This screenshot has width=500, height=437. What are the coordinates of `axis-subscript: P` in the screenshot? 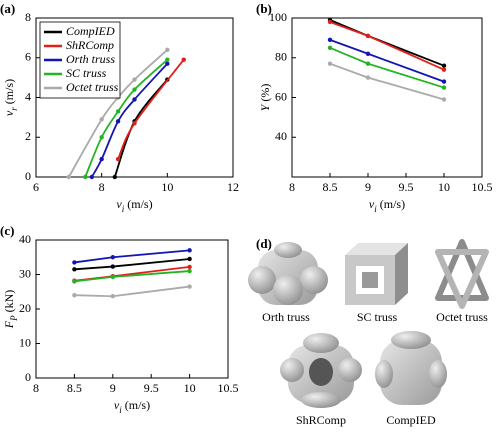 It's located at (14, 318).